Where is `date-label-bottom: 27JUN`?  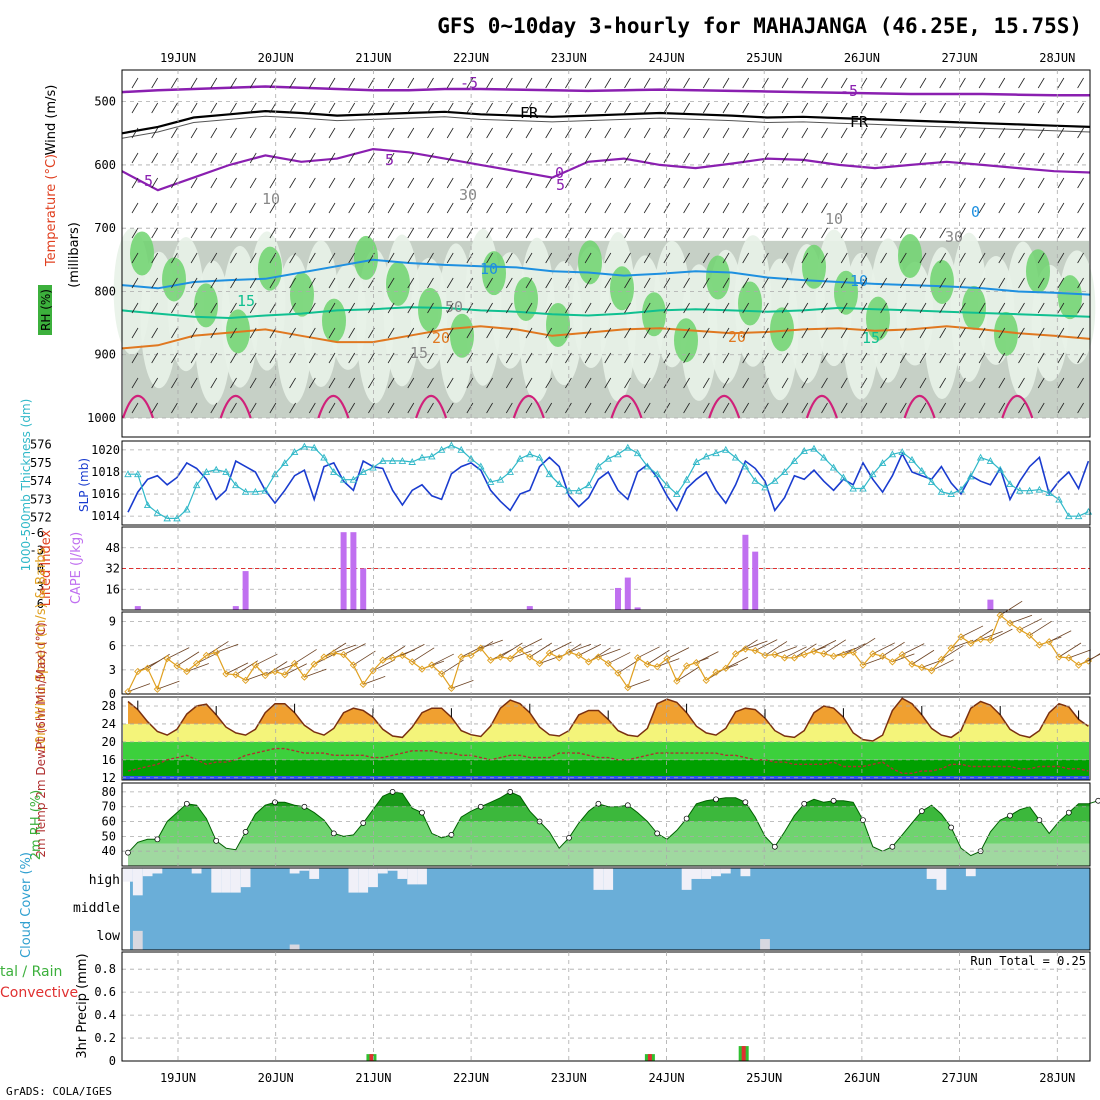 date-label-bottom: 27JUN is located at coordinates (960, 1078).